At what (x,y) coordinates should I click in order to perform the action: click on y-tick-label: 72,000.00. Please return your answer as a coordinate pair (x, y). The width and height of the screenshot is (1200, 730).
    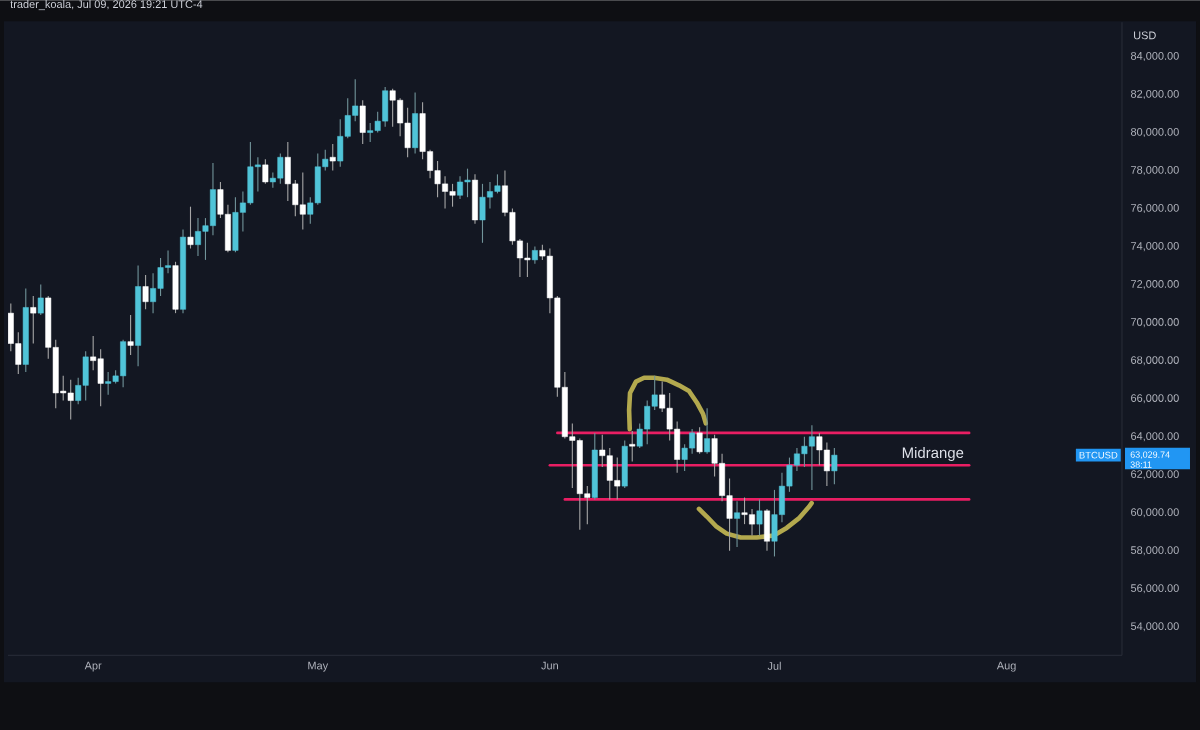
    Looking at the image, I should click on (1155, 284).